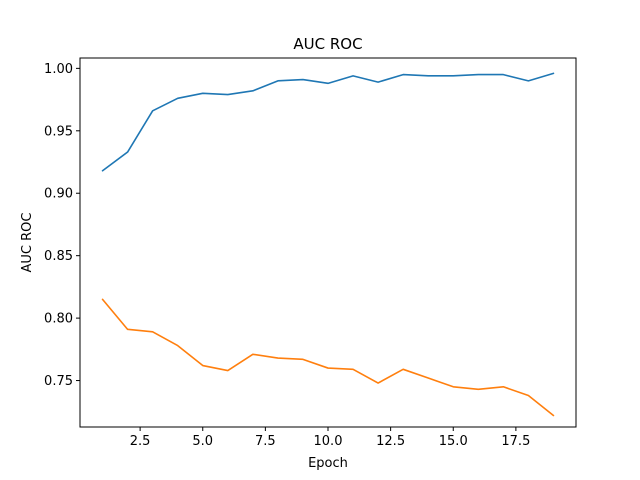 The width and height of the screenshot is (640, 480). What do you see at coordinates (58, 319) in the screenshot?
I see `y-tick-label: 0.80` at bounding box center [58, 319].